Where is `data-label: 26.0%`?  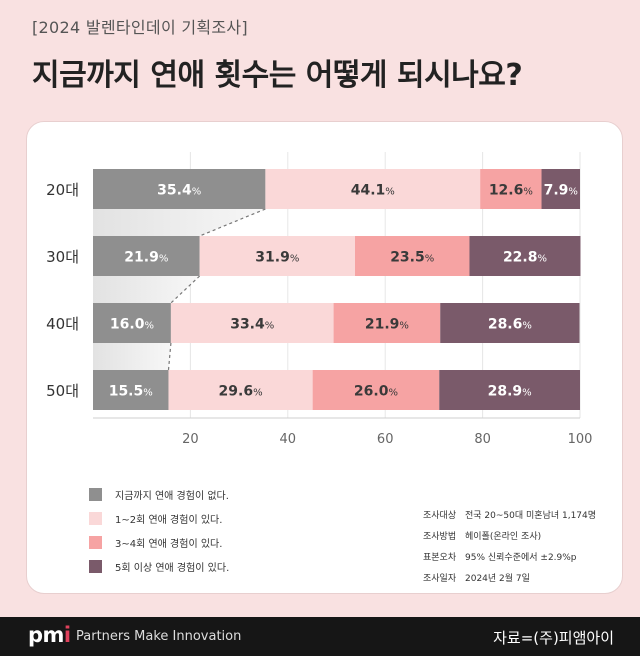
data-label: 26.0% is located at coordinates (376, 392).